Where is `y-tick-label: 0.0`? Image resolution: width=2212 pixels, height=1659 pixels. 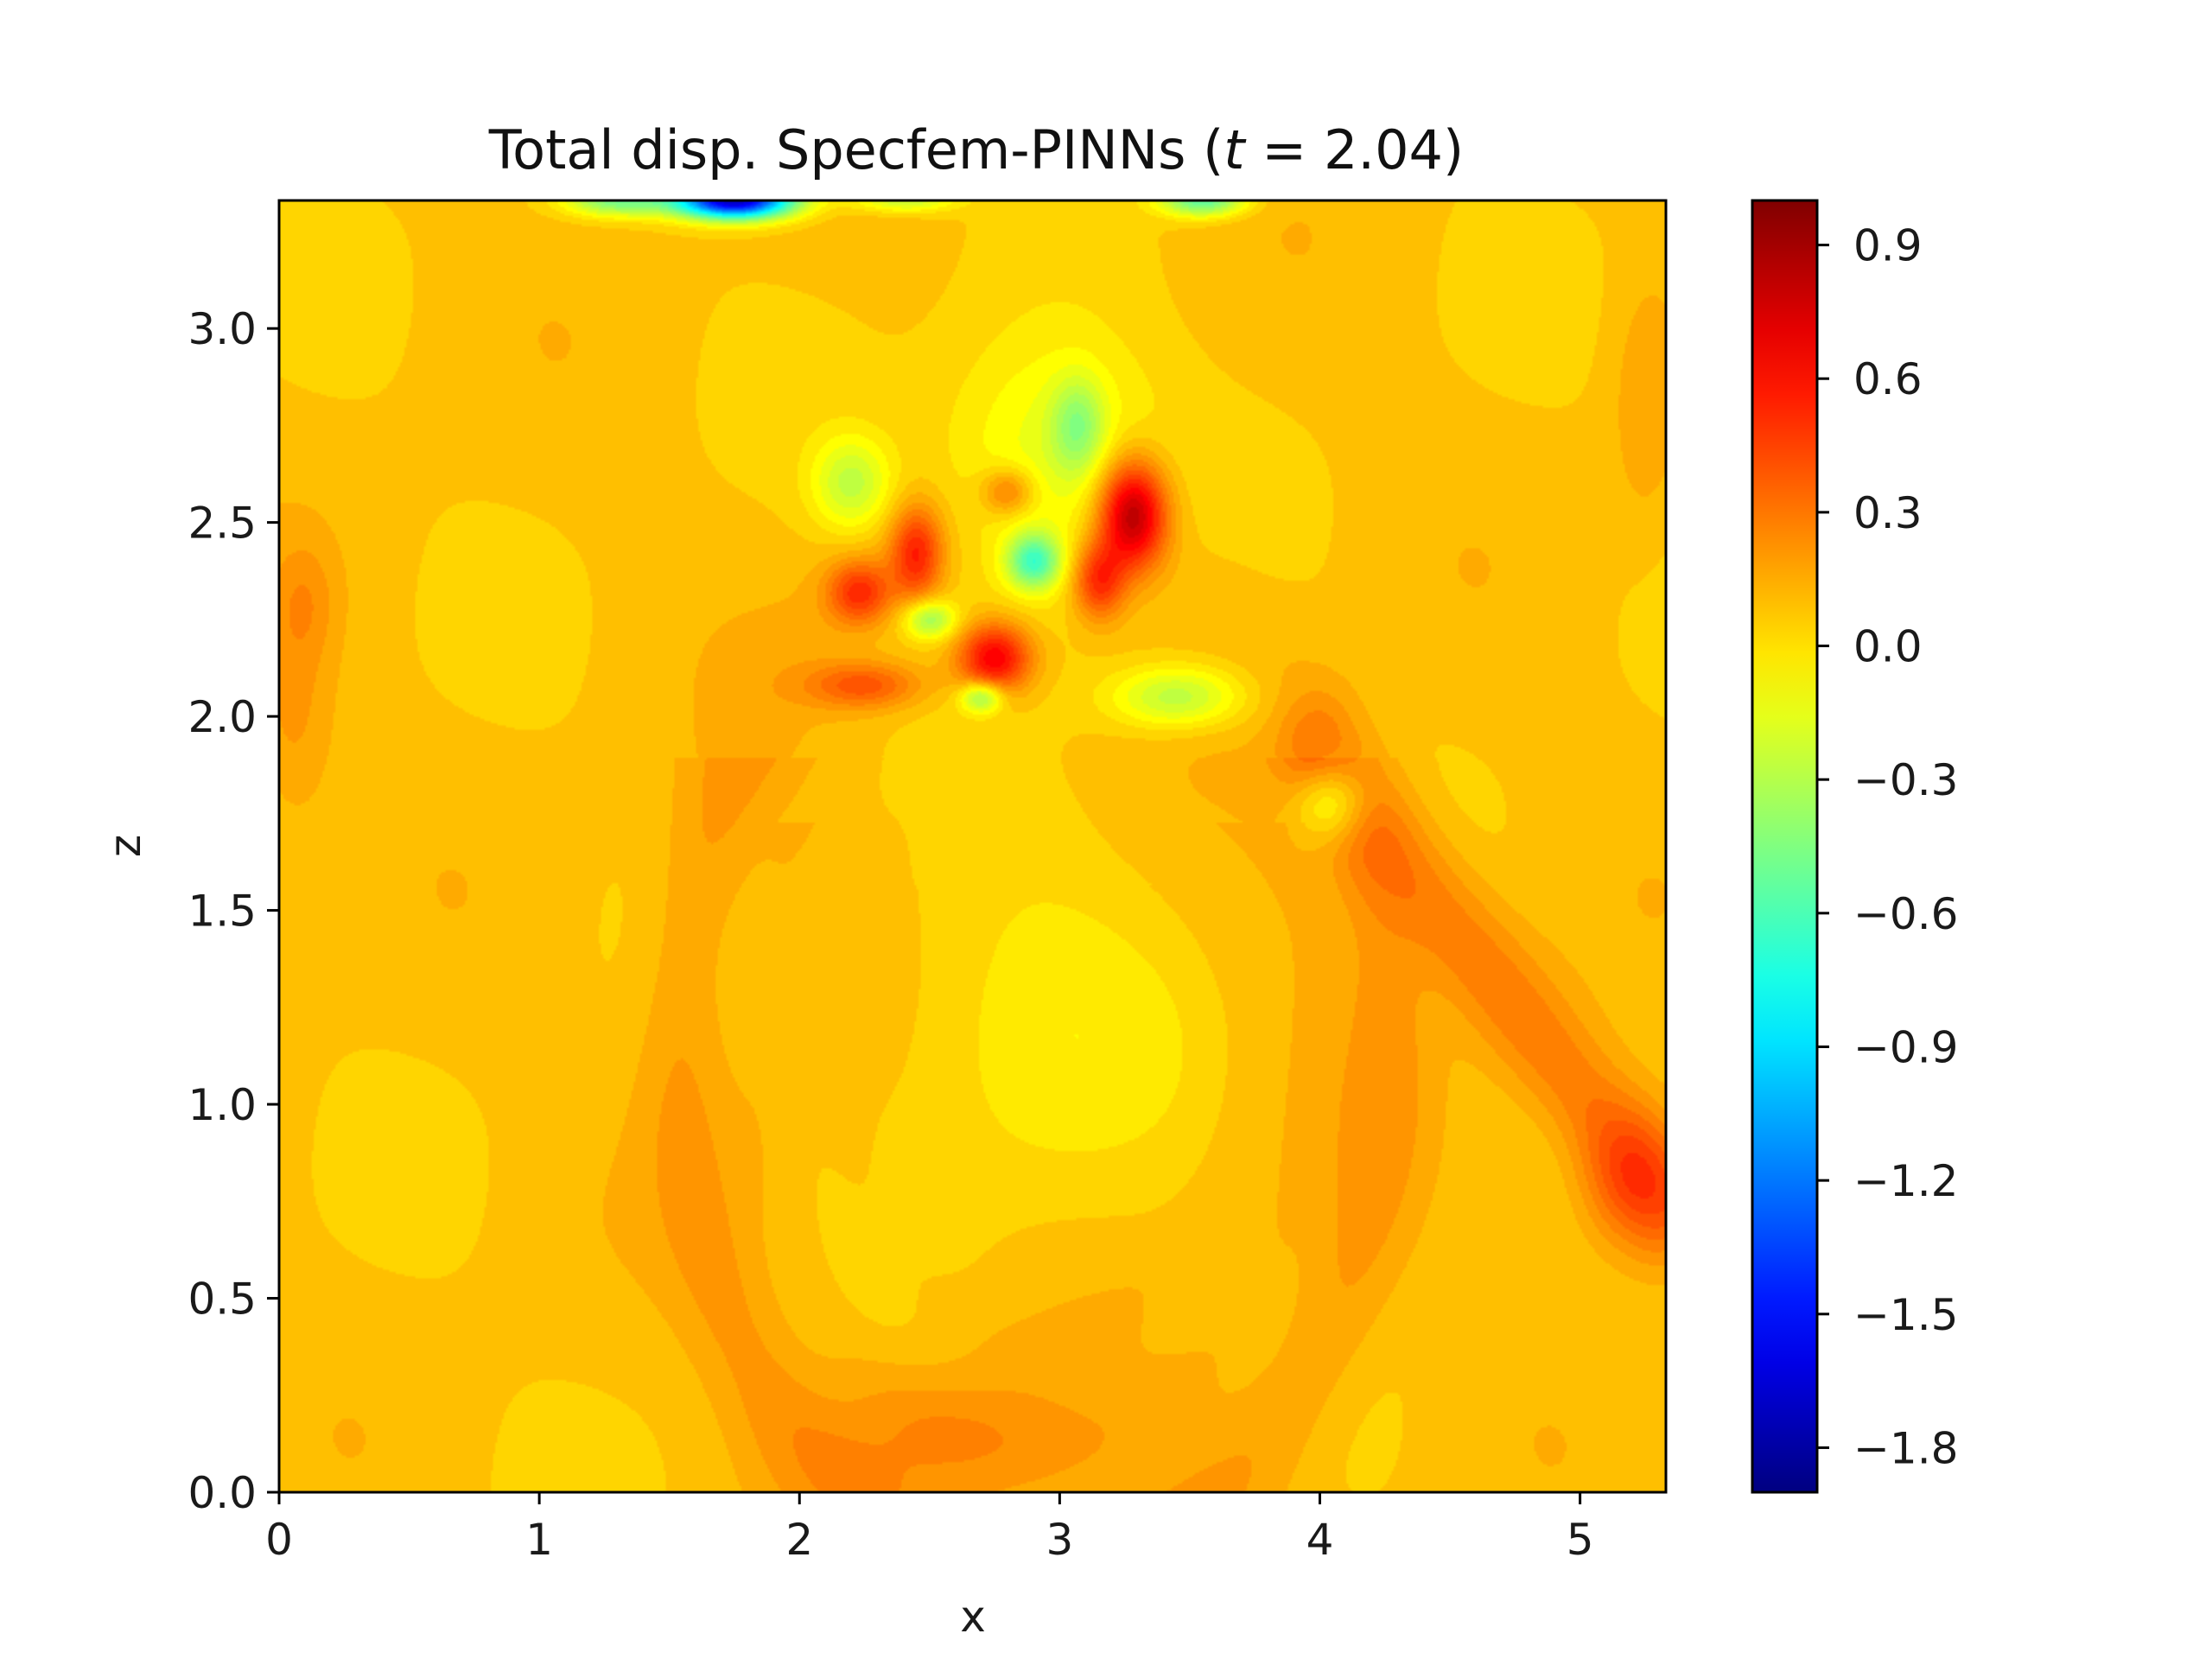
y-tick-label: 0.0 is located at coordinates (222, 1493).